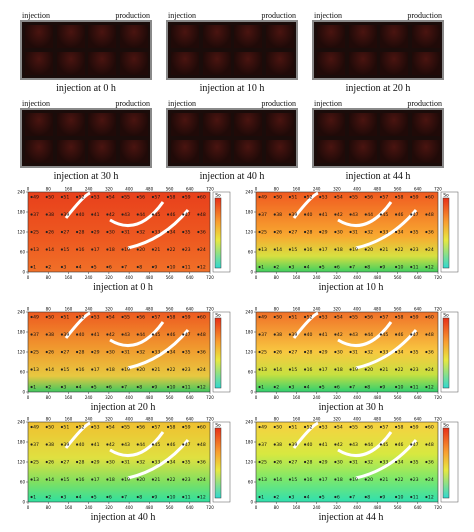  What do you see at coordinates (416, 233) in the screenshot?
I see `well-label: 35` at bounding box center [416, 233].